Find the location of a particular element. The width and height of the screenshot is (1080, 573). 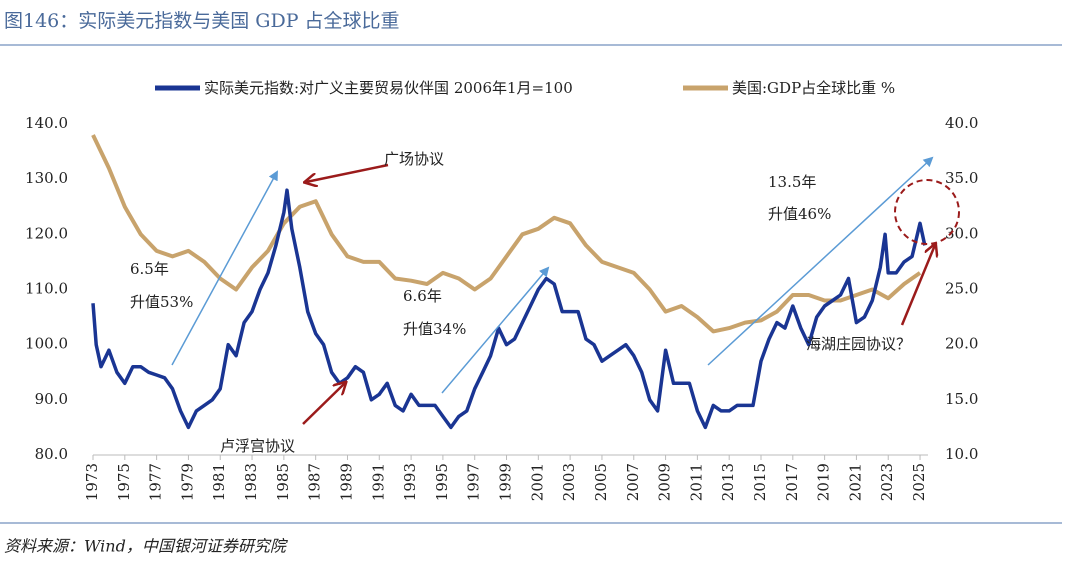

y-tick-label: 140.0 is located at coordinates (46, 123).